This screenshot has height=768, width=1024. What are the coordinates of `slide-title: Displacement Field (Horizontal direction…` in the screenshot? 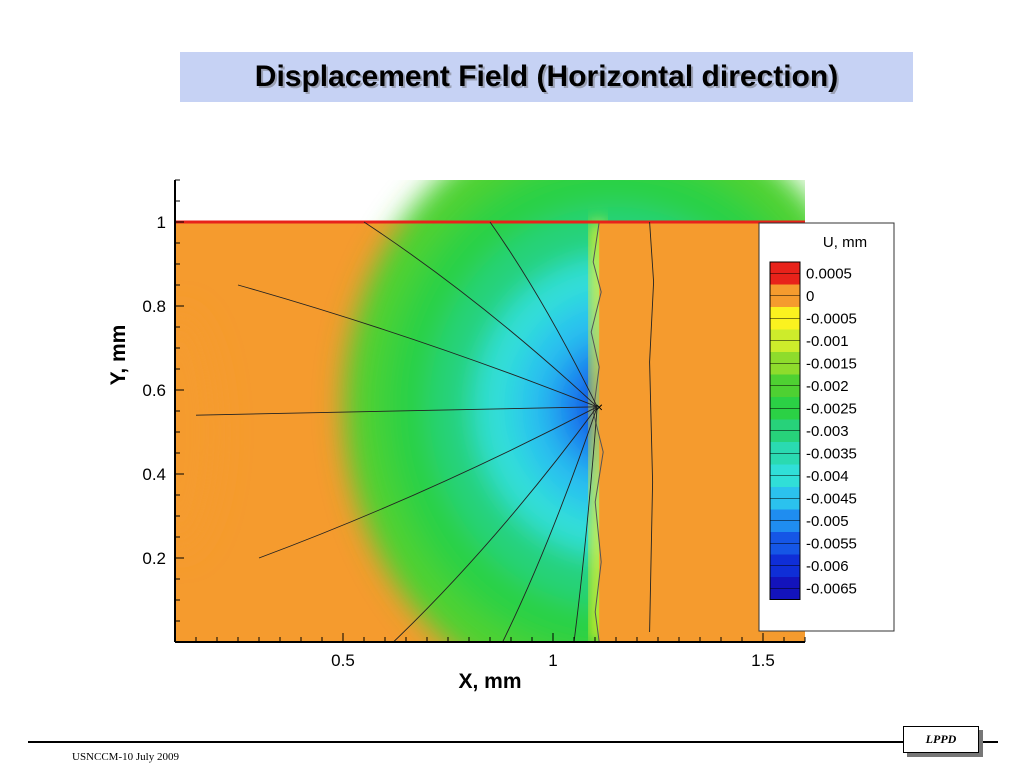 It's located at (546, 76).